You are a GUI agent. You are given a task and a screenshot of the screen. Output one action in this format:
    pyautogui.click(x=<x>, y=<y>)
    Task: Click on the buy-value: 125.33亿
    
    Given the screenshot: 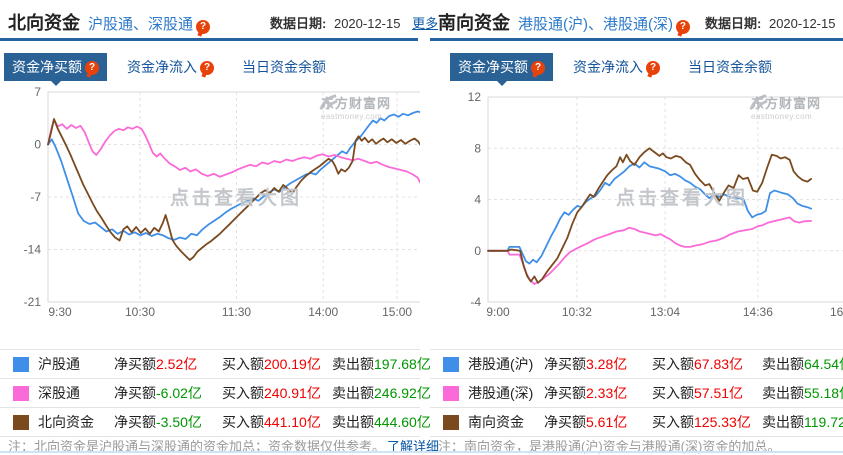 What is the action you would take?
    pyautogui.click(x=722, y=422)
    